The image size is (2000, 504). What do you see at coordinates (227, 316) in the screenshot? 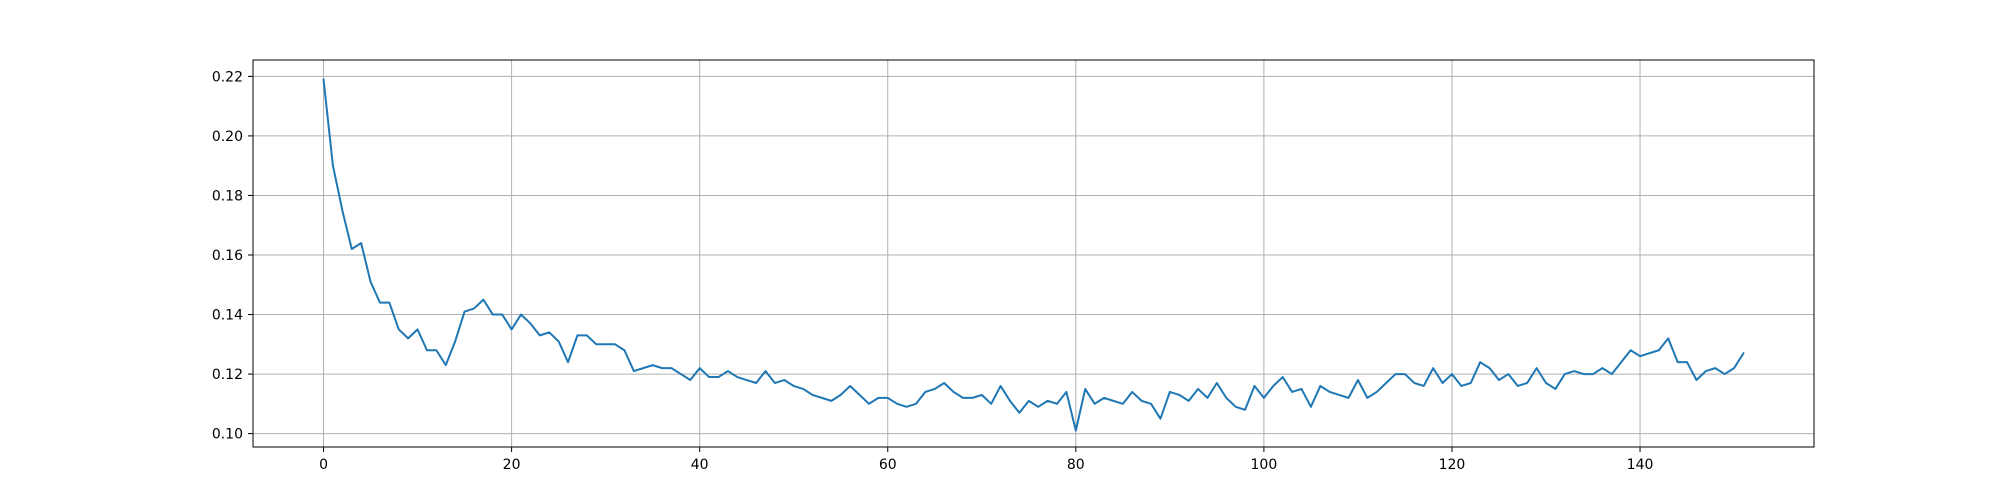
I see `y-tick-label: 0.14` at bounding box center [227, 316].